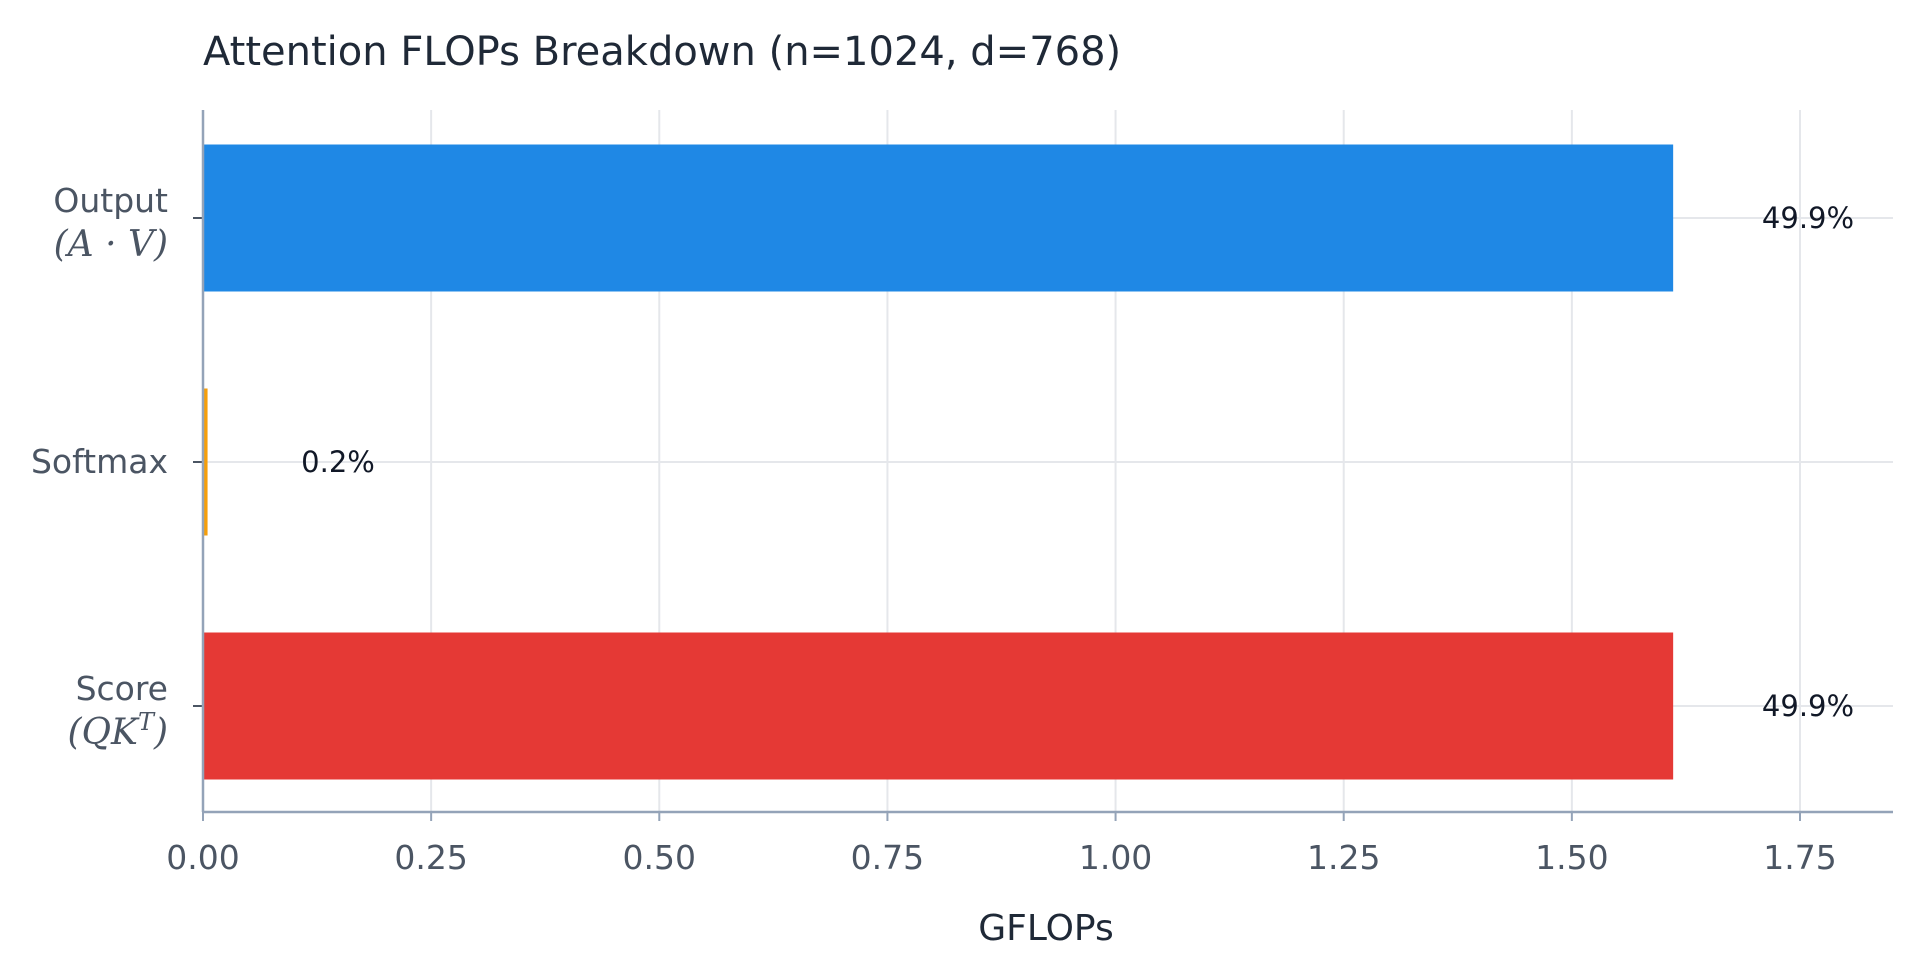  What do you see at coordinates (99, 461) in the screenshot?
I see `category-label: Softmax` at bounding box center [99, 461].